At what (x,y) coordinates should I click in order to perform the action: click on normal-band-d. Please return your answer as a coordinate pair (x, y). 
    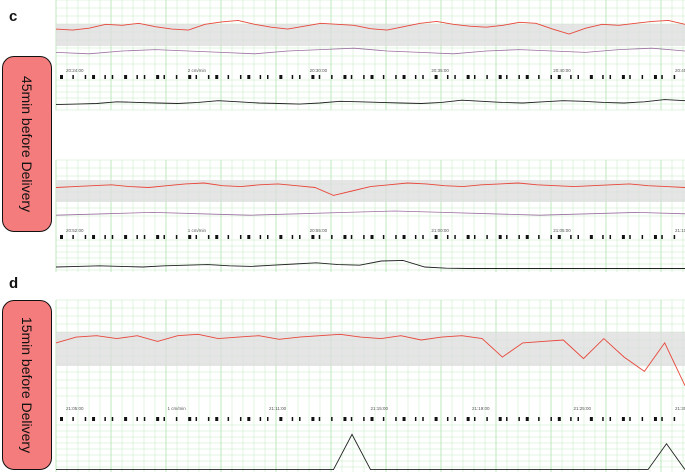
    Looking at the image, I should click on (370, 349).